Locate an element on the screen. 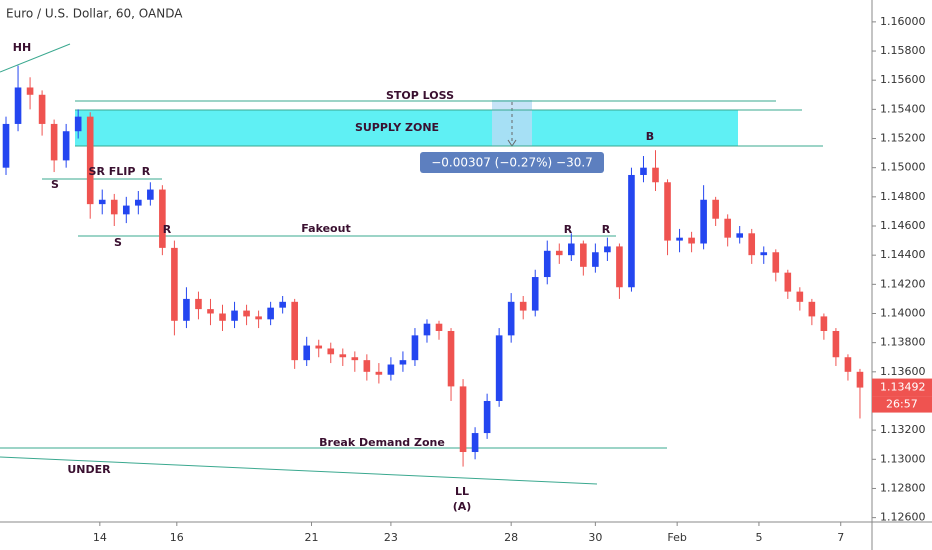 The width and height of the screenshot is (932, 550). annotation: Break Demand Zone is located at coordinates (382, 442).